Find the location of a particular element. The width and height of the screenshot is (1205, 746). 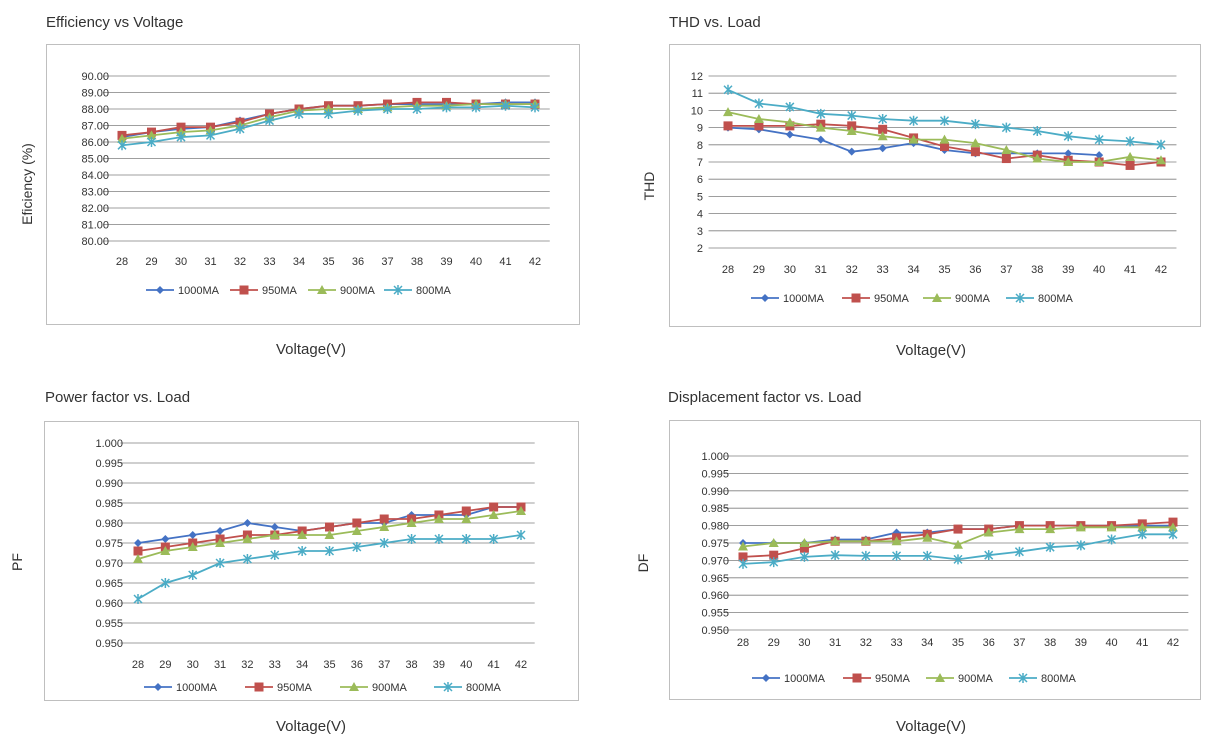

thd-legend-label: 900MA is located at coordinates (973, 299).